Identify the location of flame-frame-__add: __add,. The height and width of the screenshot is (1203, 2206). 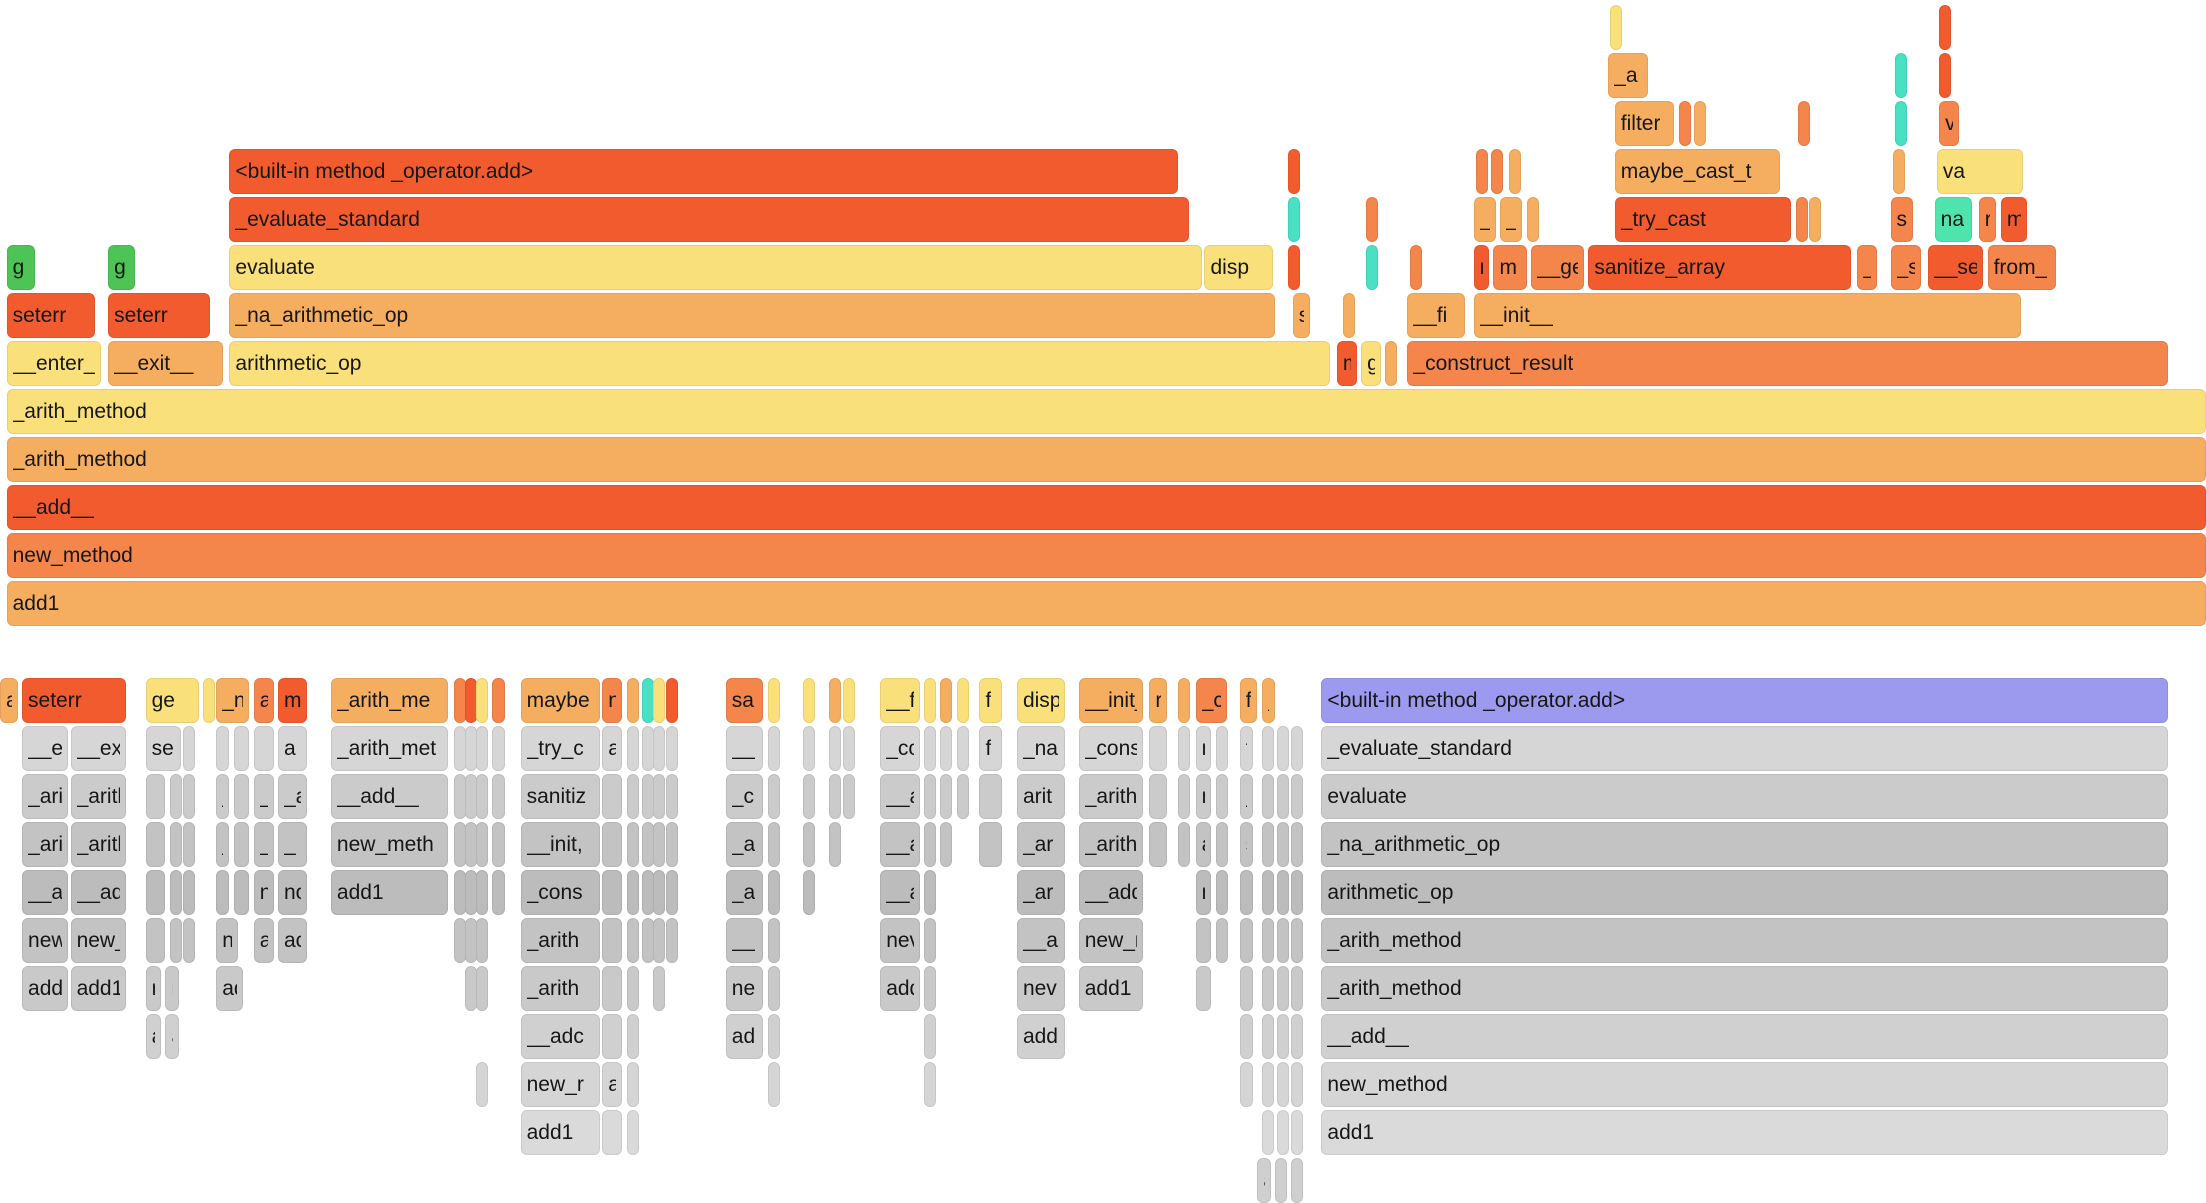
(1110, 892).